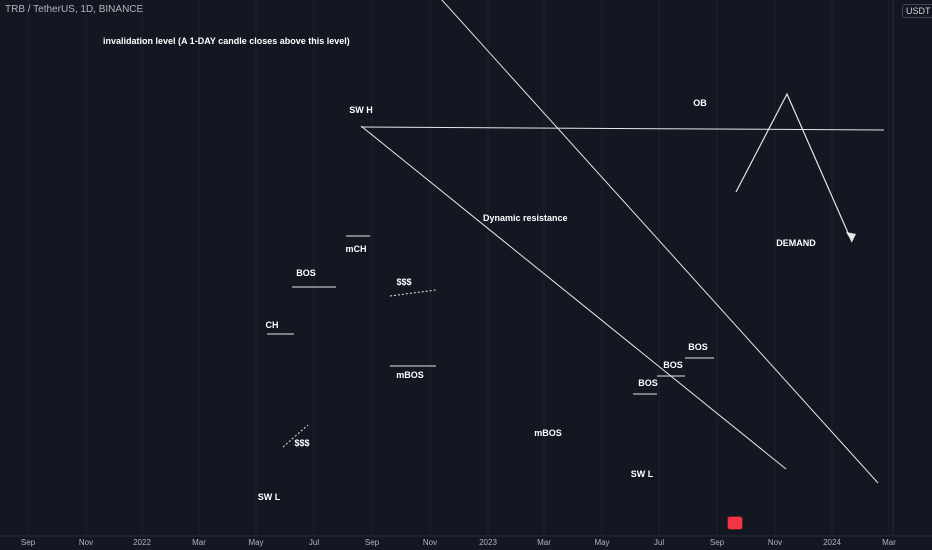 The height and width of the screenshot is (550, 932). Describe the element at coordinates (917, 11) in the screenshot. I see `quote-currency-button: USDT` at that location.